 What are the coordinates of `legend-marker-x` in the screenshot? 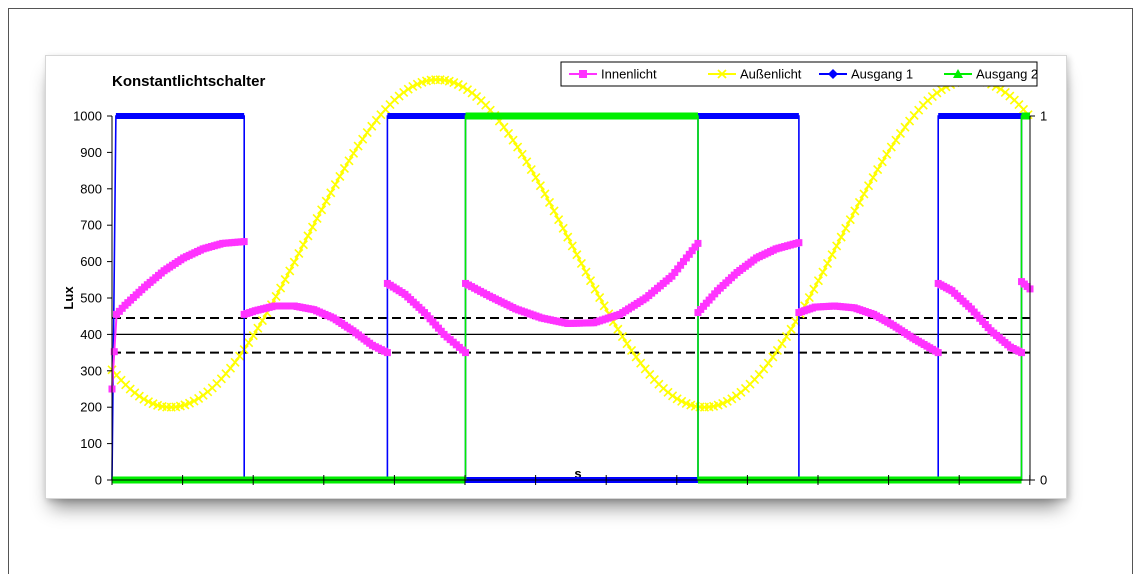 It's located at (722, 74).